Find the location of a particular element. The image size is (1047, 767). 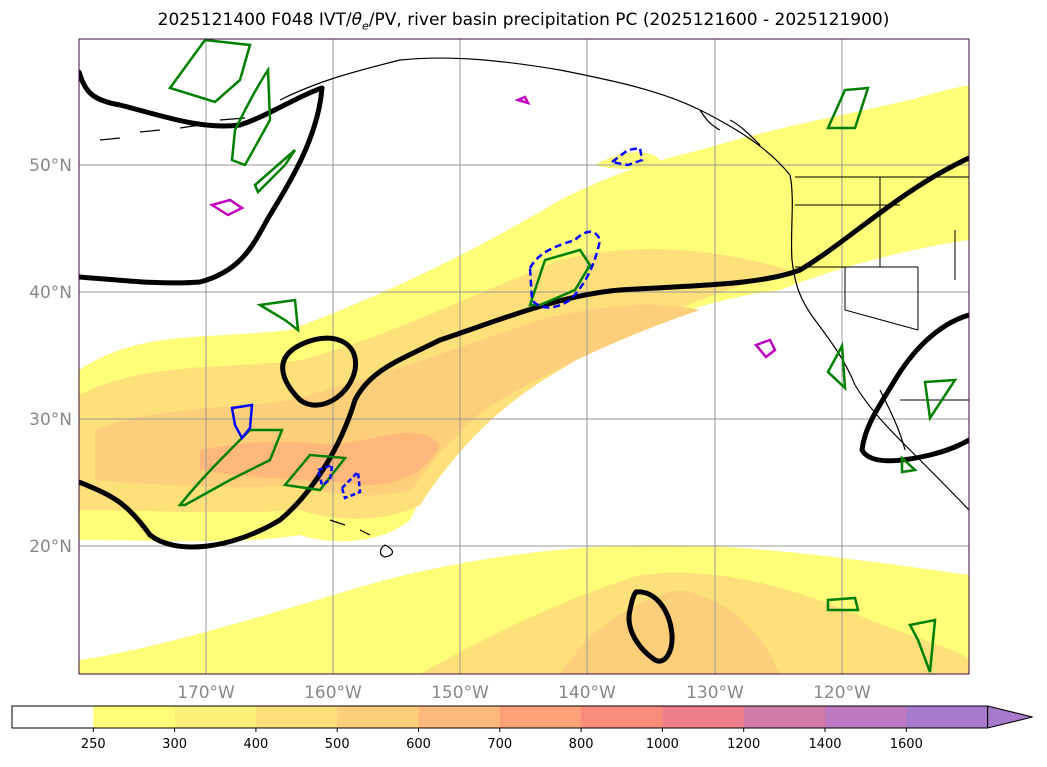

title-before: 2025121400 F048 IVT/ is located at coordinates (254, 20).